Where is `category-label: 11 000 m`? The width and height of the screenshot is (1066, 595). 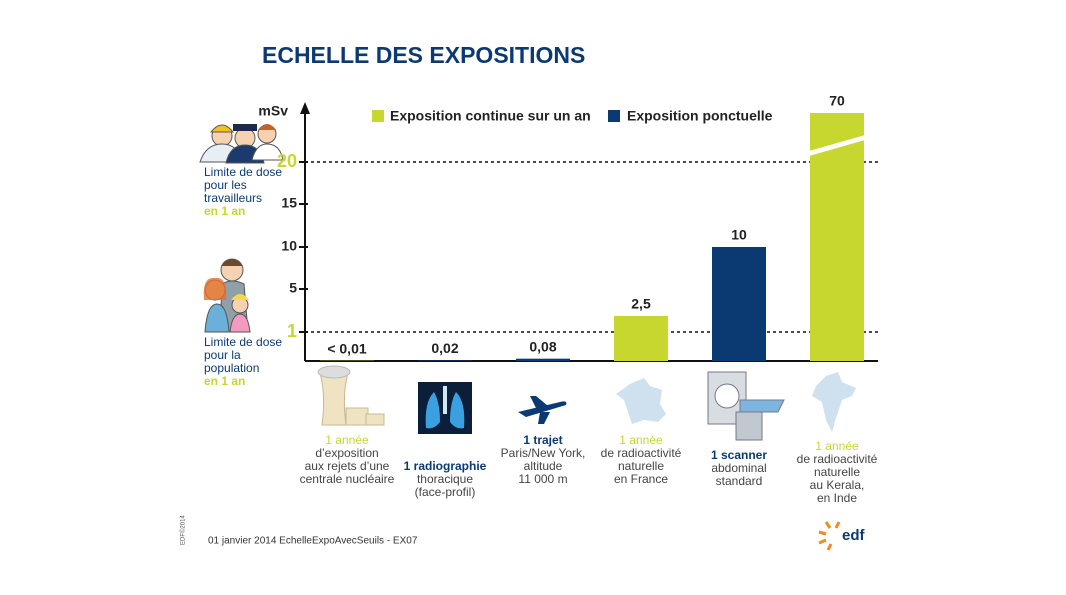 category-label: 11 000 m is located at coordinates (542, 479).